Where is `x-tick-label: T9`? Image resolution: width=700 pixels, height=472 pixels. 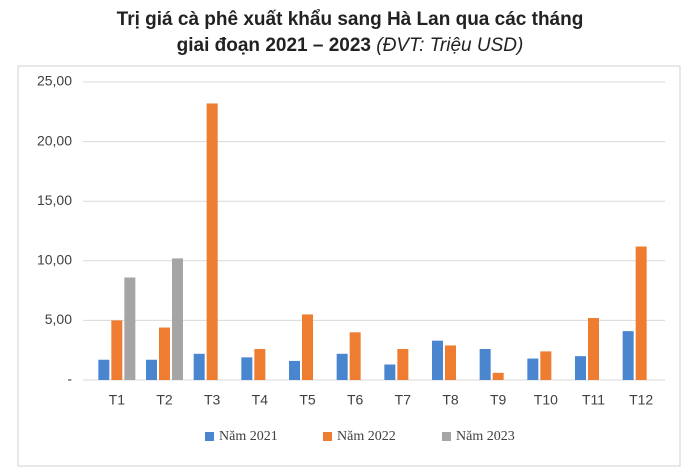 x-tick-label: T9 is located at coordinates (498, 400).